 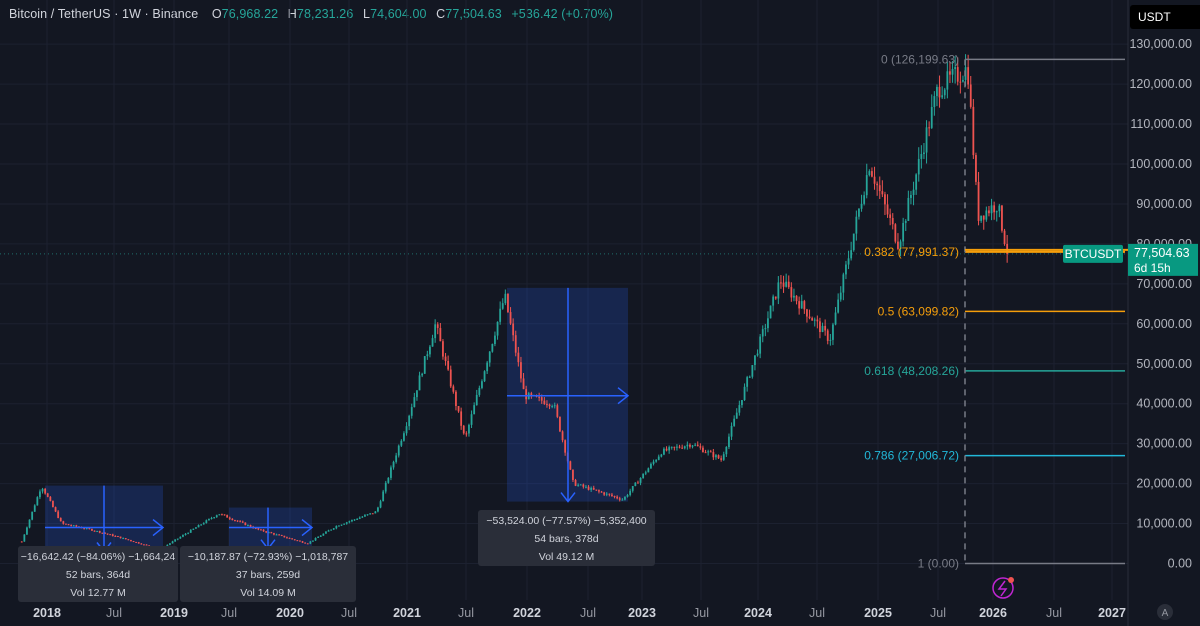 I want to click on measure-stat-line: 37 bars, 259d, so click(x=268, y=575).